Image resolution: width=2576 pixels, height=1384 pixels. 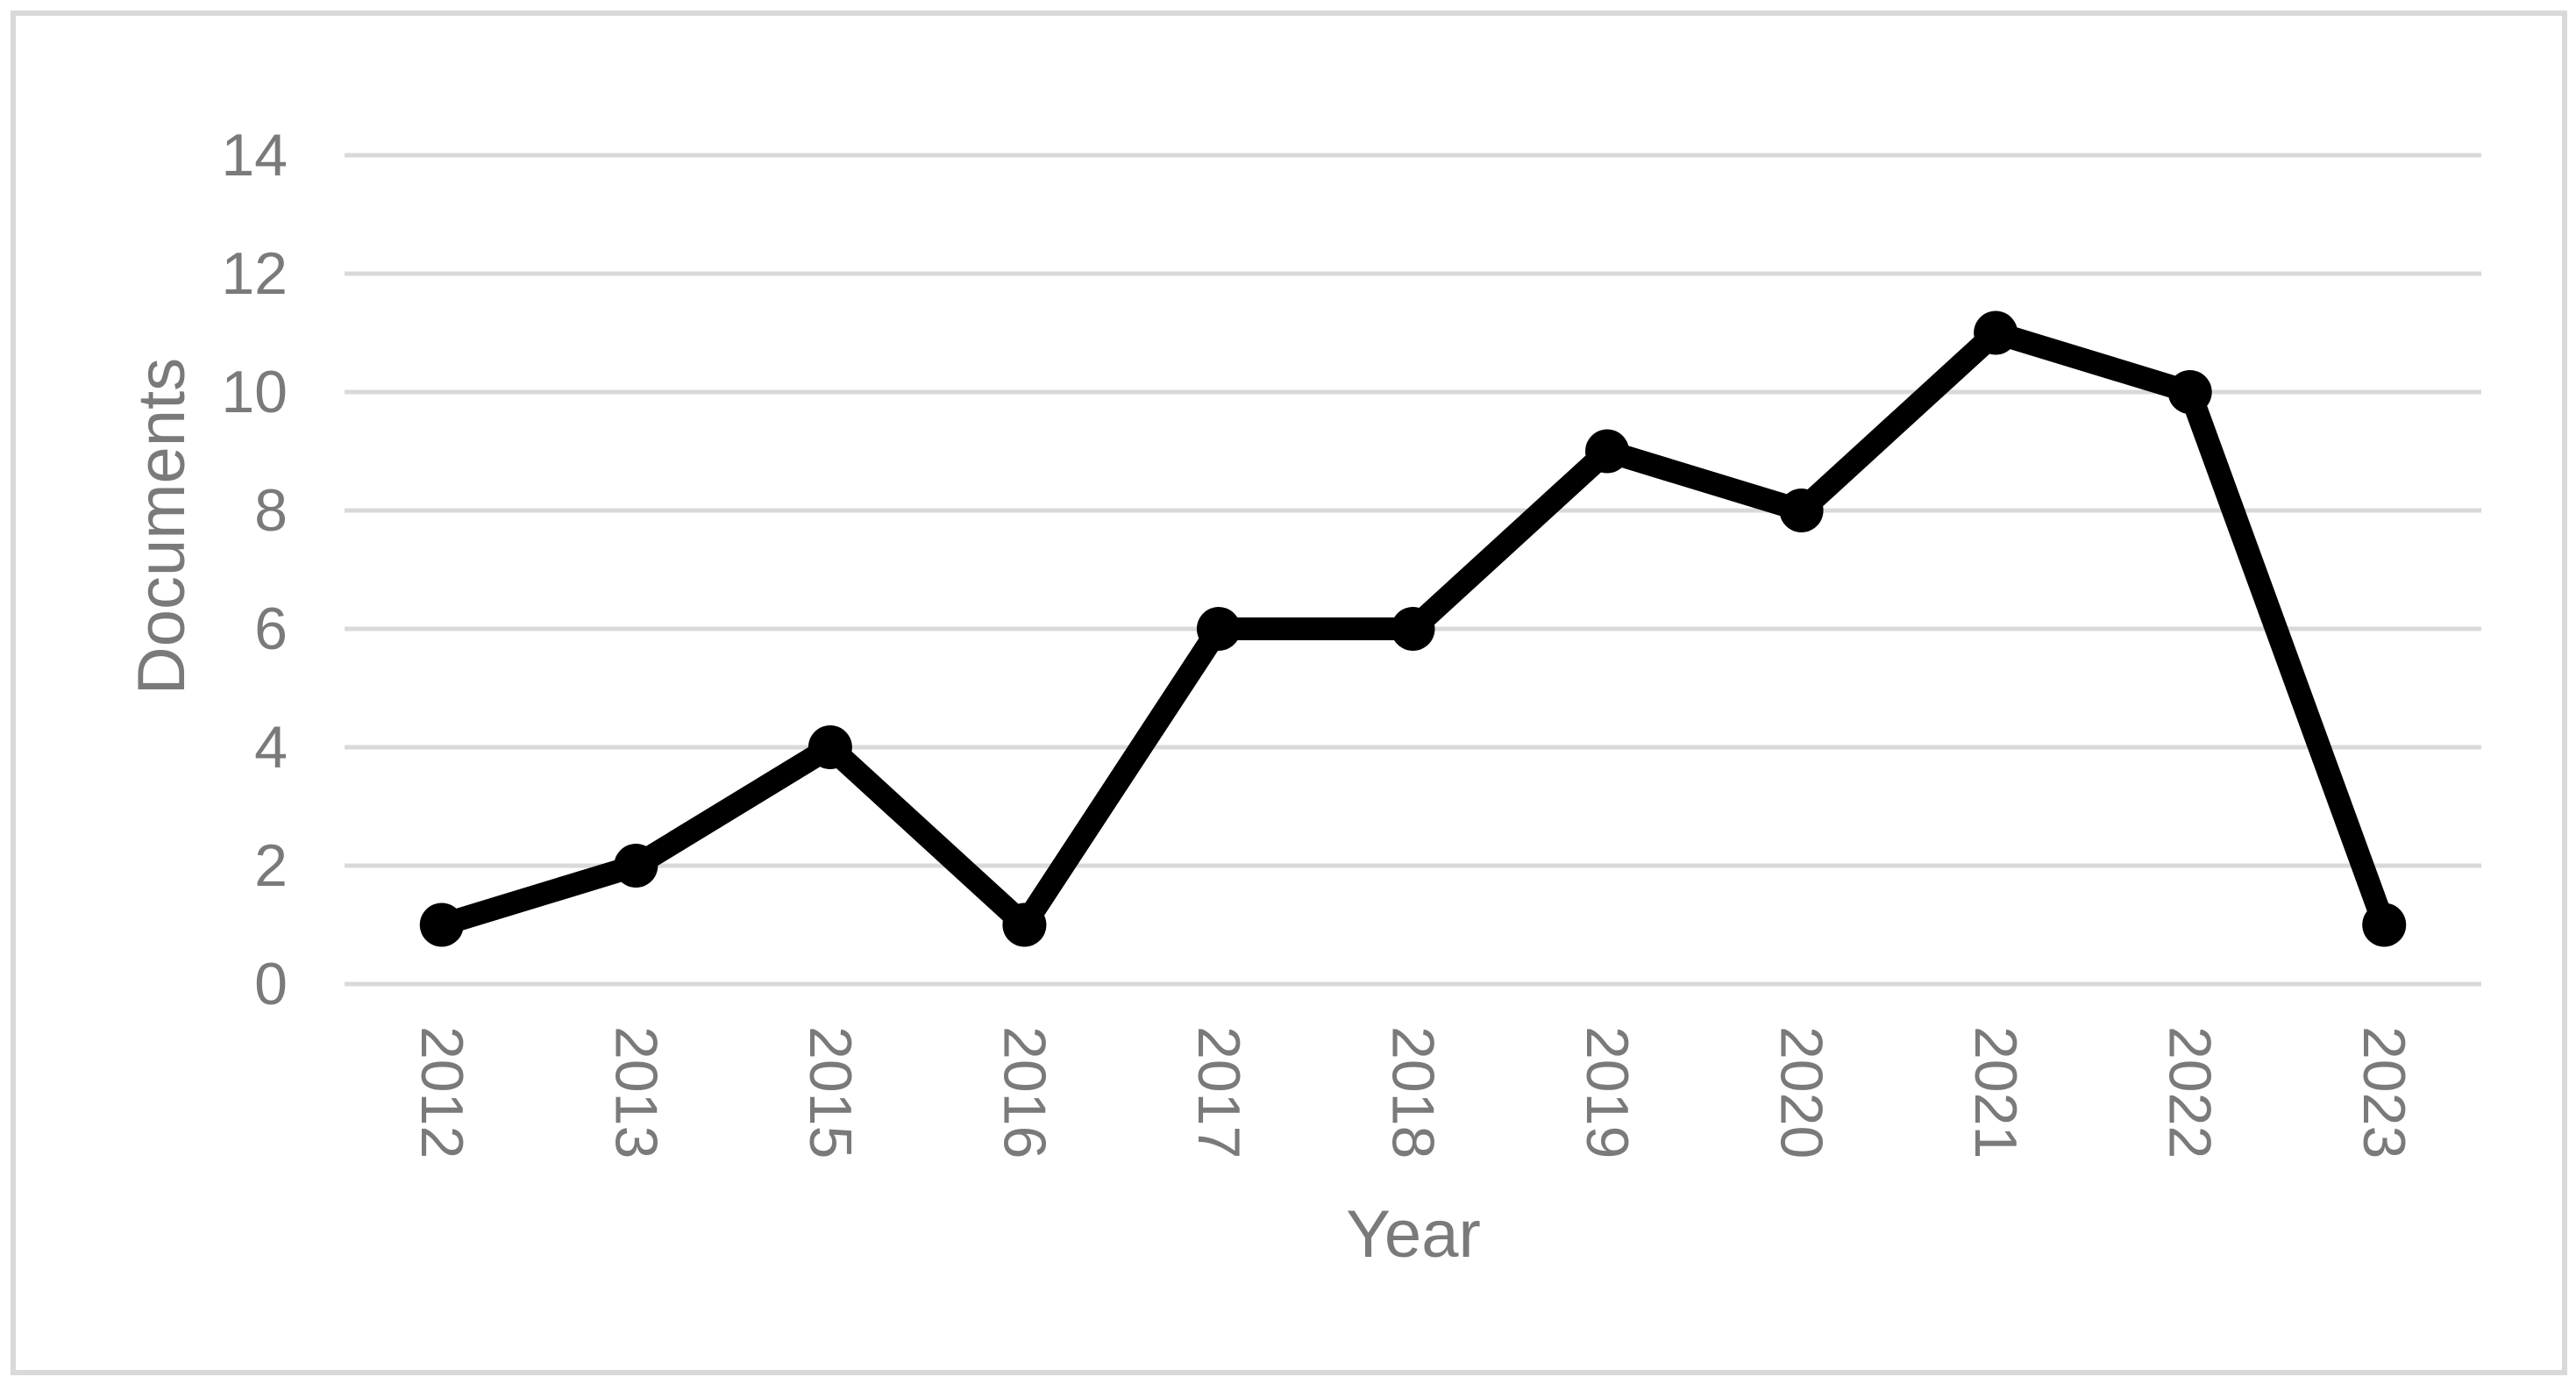 What do you see at coordinates (1607, 1092) in the screenshot?
I see `x-tick-label: 2019` at bounding box center [1607, 1092].